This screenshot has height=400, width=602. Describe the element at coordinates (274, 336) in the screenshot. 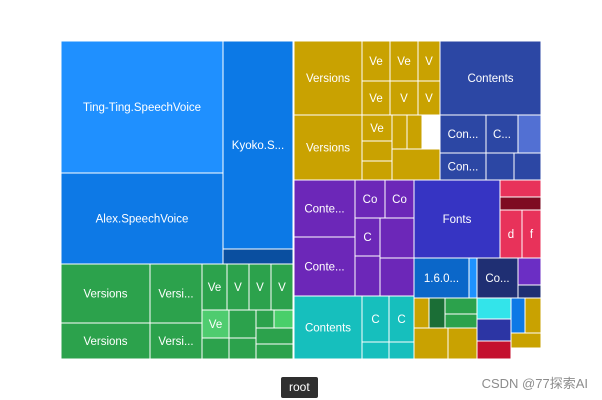

I see `treemap-cell-g_s6` at that location.